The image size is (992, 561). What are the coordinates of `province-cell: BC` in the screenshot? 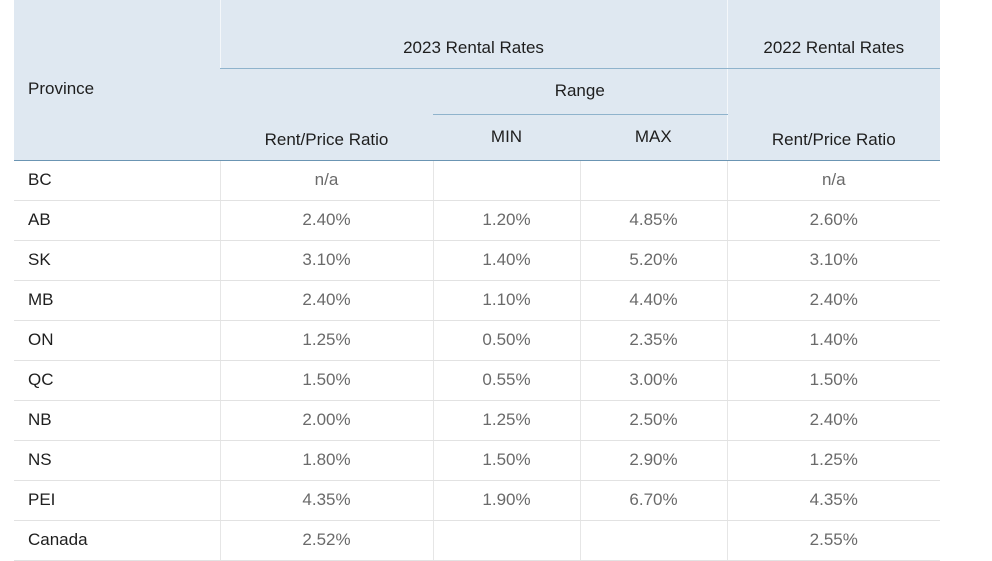 It's located at (117, 180).